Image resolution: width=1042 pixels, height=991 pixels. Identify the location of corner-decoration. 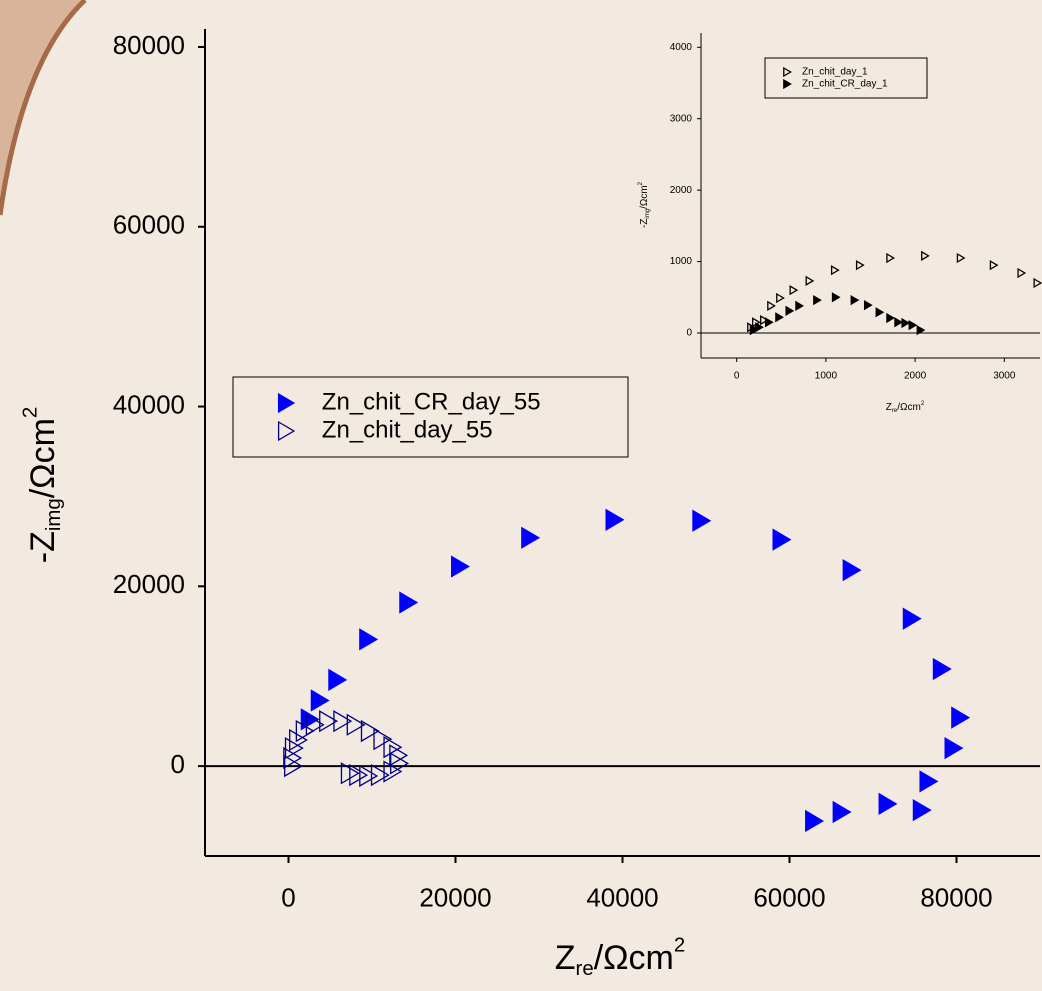
(42, 107).